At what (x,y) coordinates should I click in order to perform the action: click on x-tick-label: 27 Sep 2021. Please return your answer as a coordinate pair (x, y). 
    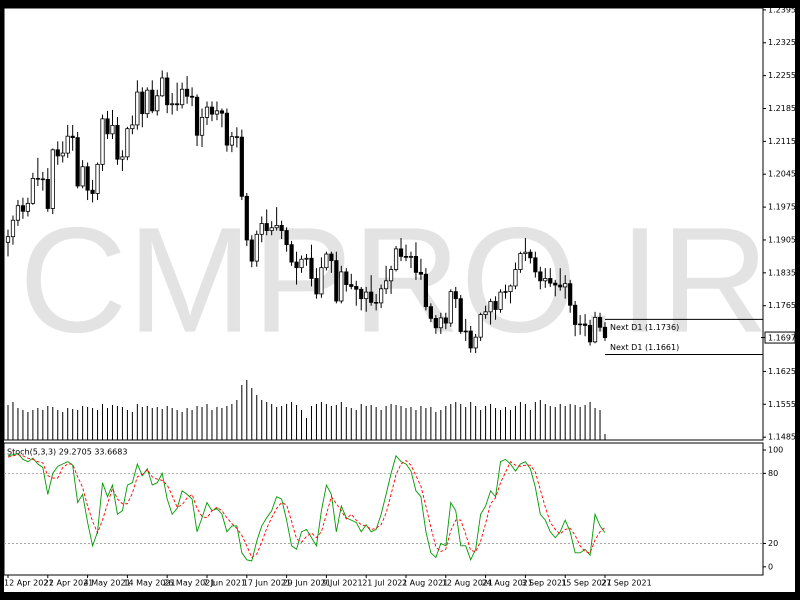
    Looking at the image, I should click on (626, 583).